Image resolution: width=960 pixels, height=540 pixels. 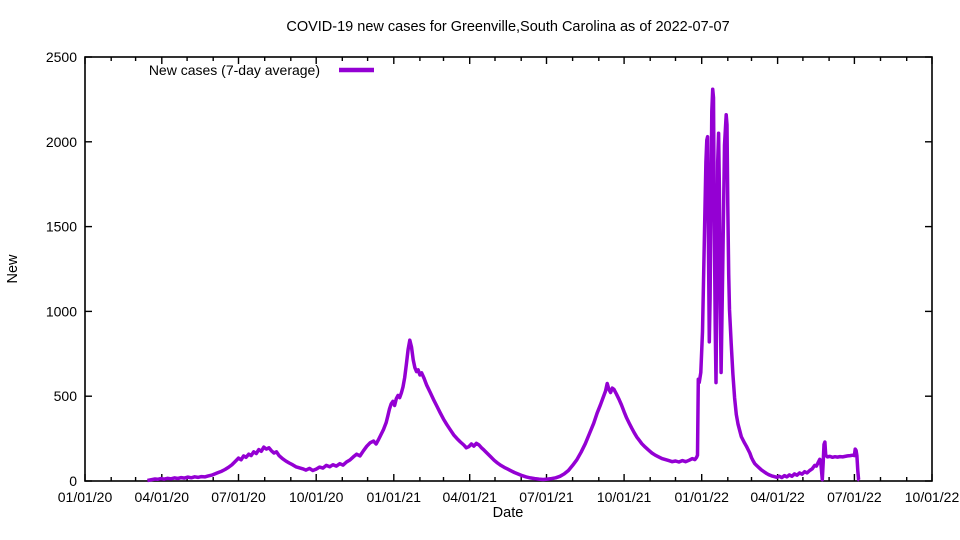 I want to click on x-tick-label: 10/01/22, so click(x=932, y=497).